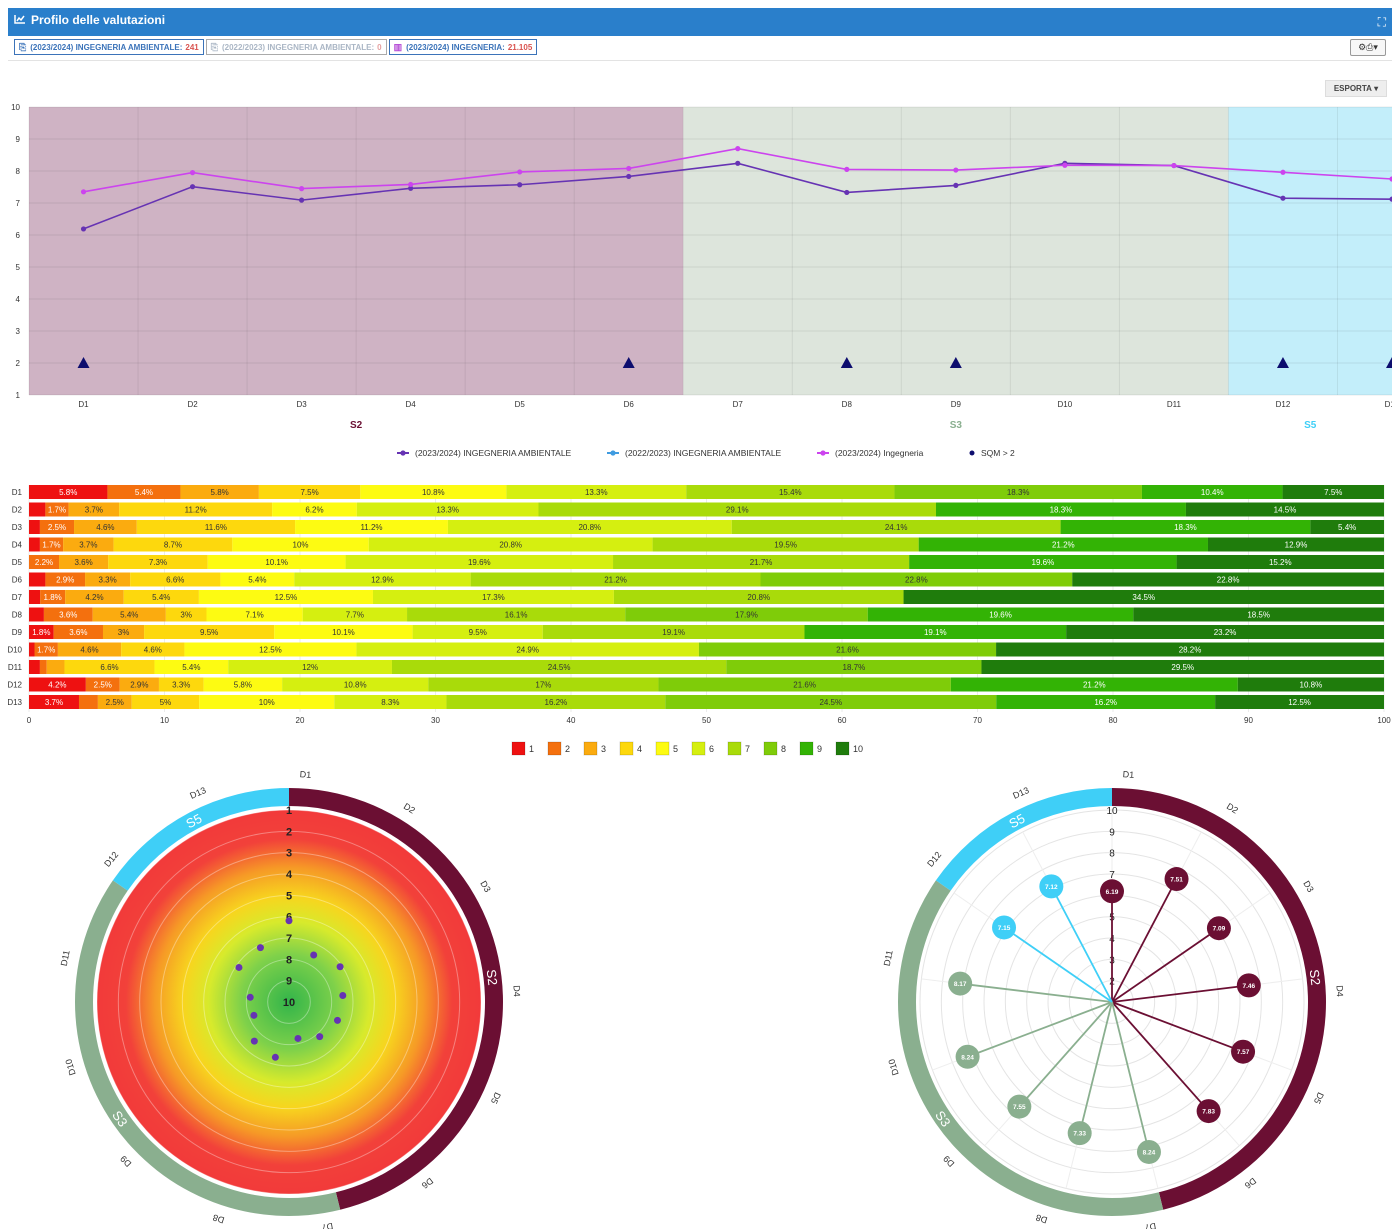  I want to click on y-tick-label: 3, so click(18, 331).